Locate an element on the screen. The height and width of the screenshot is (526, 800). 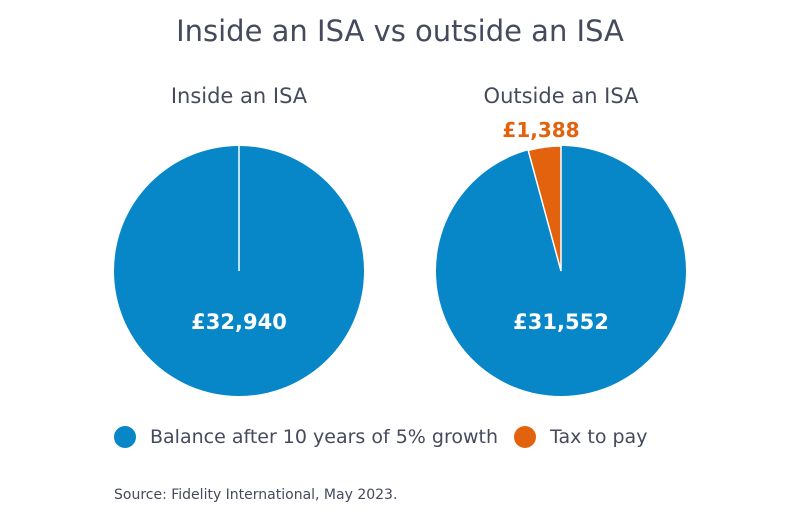
left-pie: £32,940 is located at coordinates (239, 271).